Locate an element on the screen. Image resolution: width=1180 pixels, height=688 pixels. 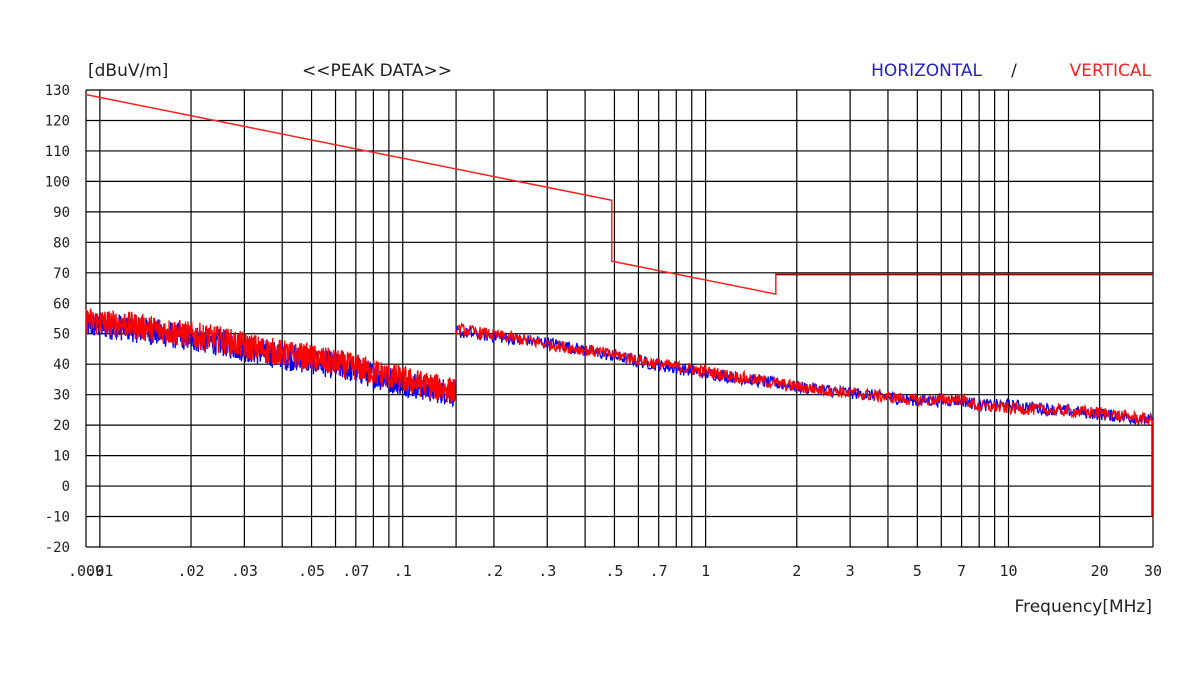
x-tick-label: .5 is located at coordinates (614, 571).